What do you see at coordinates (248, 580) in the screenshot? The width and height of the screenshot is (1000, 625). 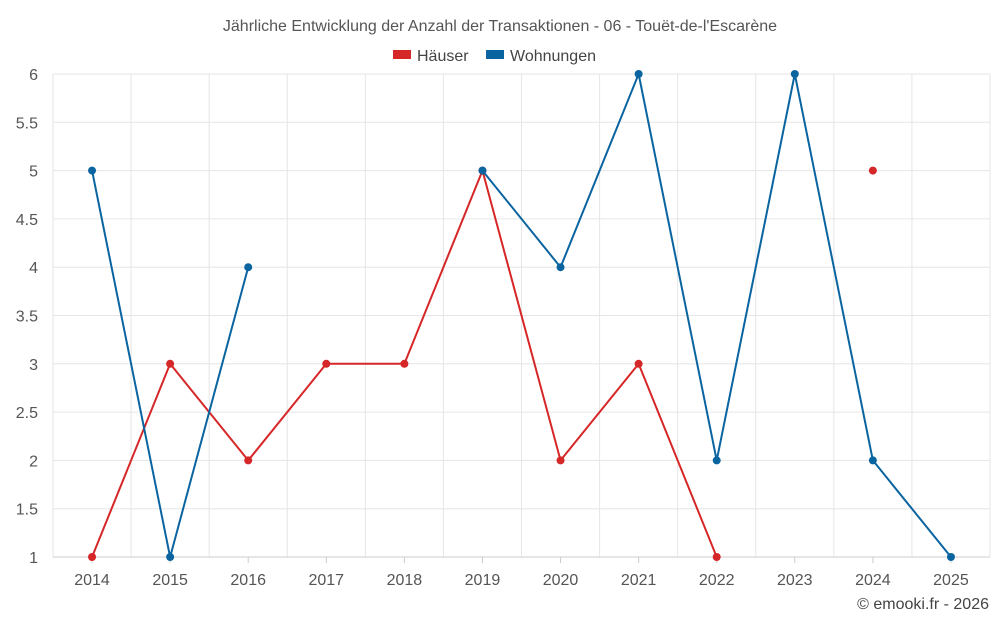 I see `x-tick-label: 2016` at bounding box center [248, 580].